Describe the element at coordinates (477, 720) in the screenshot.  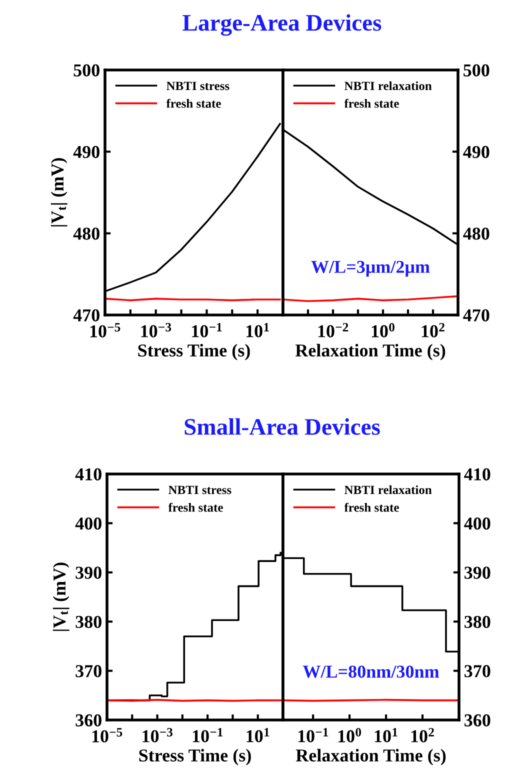
I see `y2-tick-label: 360` at that location.